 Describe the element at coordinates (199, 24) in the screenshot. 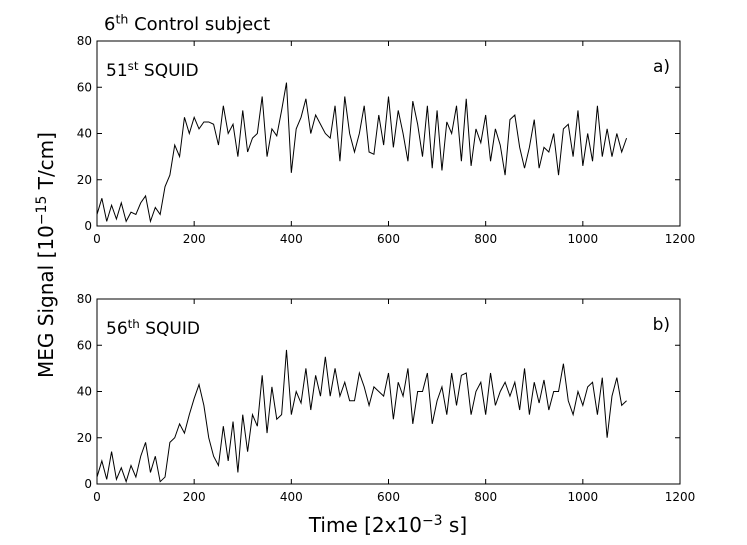

I see `figure-title-rest: Control subject` at that location.